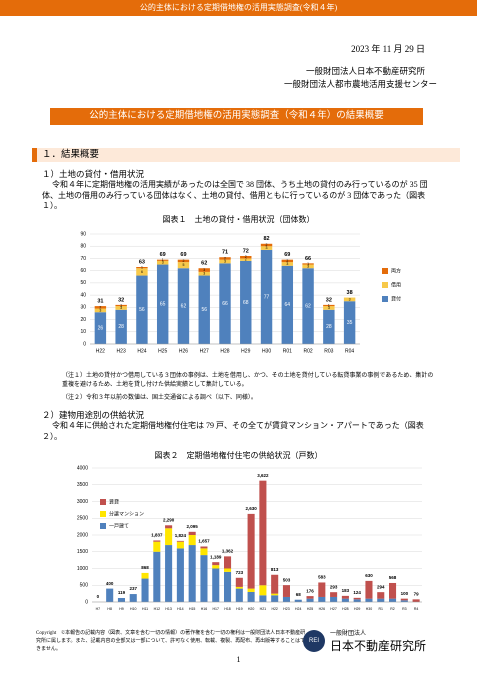 The height and width of the screenshot is (677, 477). Describe the element at coordinates (145, 609) in the screenshot. I see `x-tick-label: H11` at that location.